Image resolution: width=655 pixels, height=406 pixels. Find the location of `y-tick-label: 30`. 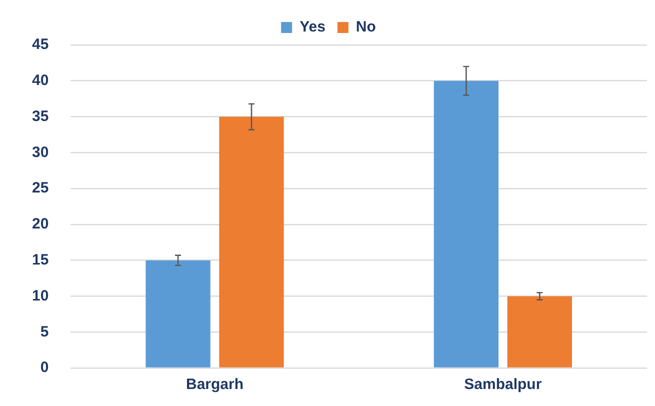

y-tick-label: 30 is located at coordinates (40, 152).